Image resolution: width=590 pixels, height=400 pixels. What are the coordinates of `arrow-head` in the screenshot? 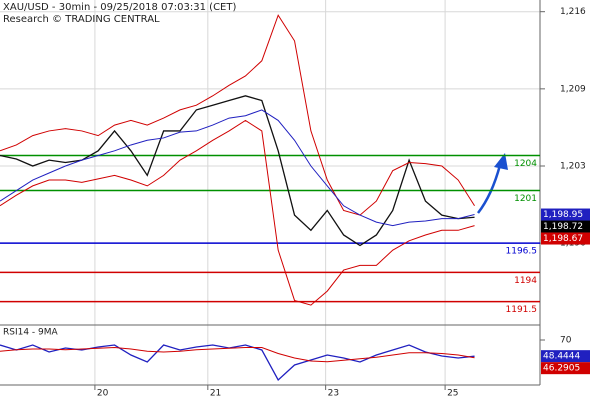 It's located at (501, 161).